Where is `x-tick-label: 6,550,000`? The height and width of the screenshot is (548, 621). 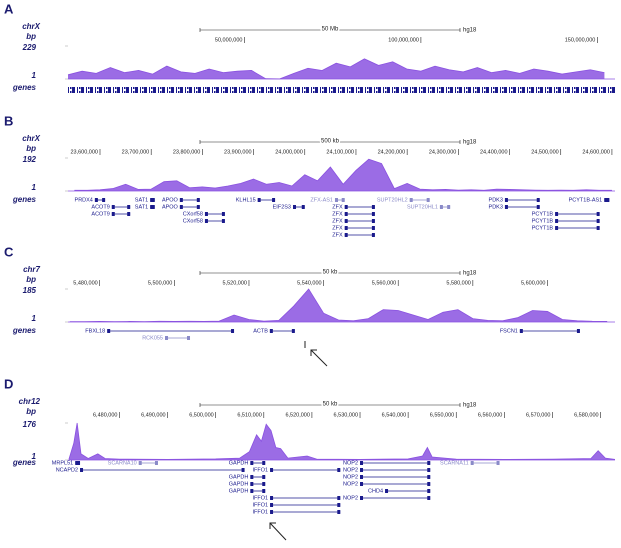 x-tick-label: 6,550,000 is located at coordinates (442, 415).